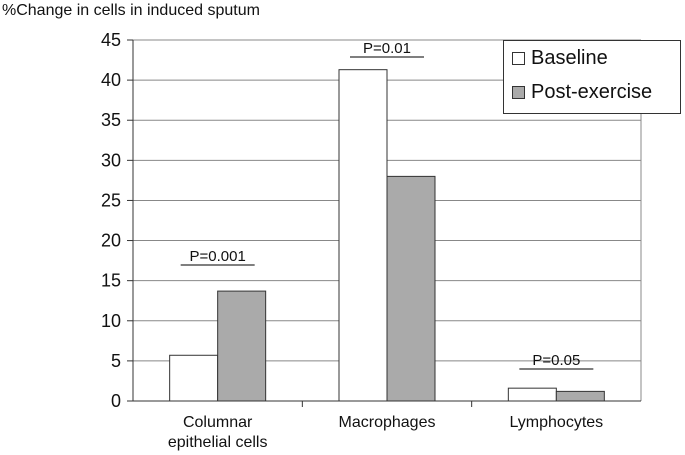 The image size is (685, 455). Describe the element at coordinates (218, 433) in the screenshot. I see `x-tick-label: Columnar epithelial cells` at that location.